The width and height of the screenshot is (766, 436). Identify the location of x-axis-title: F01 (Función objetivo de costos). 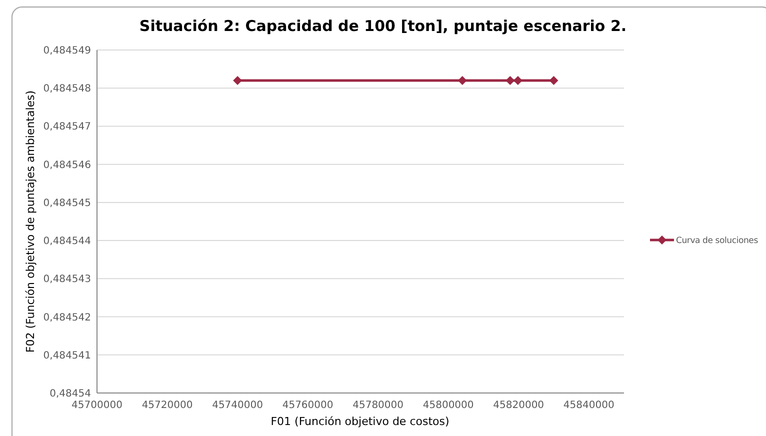
(360, 421).